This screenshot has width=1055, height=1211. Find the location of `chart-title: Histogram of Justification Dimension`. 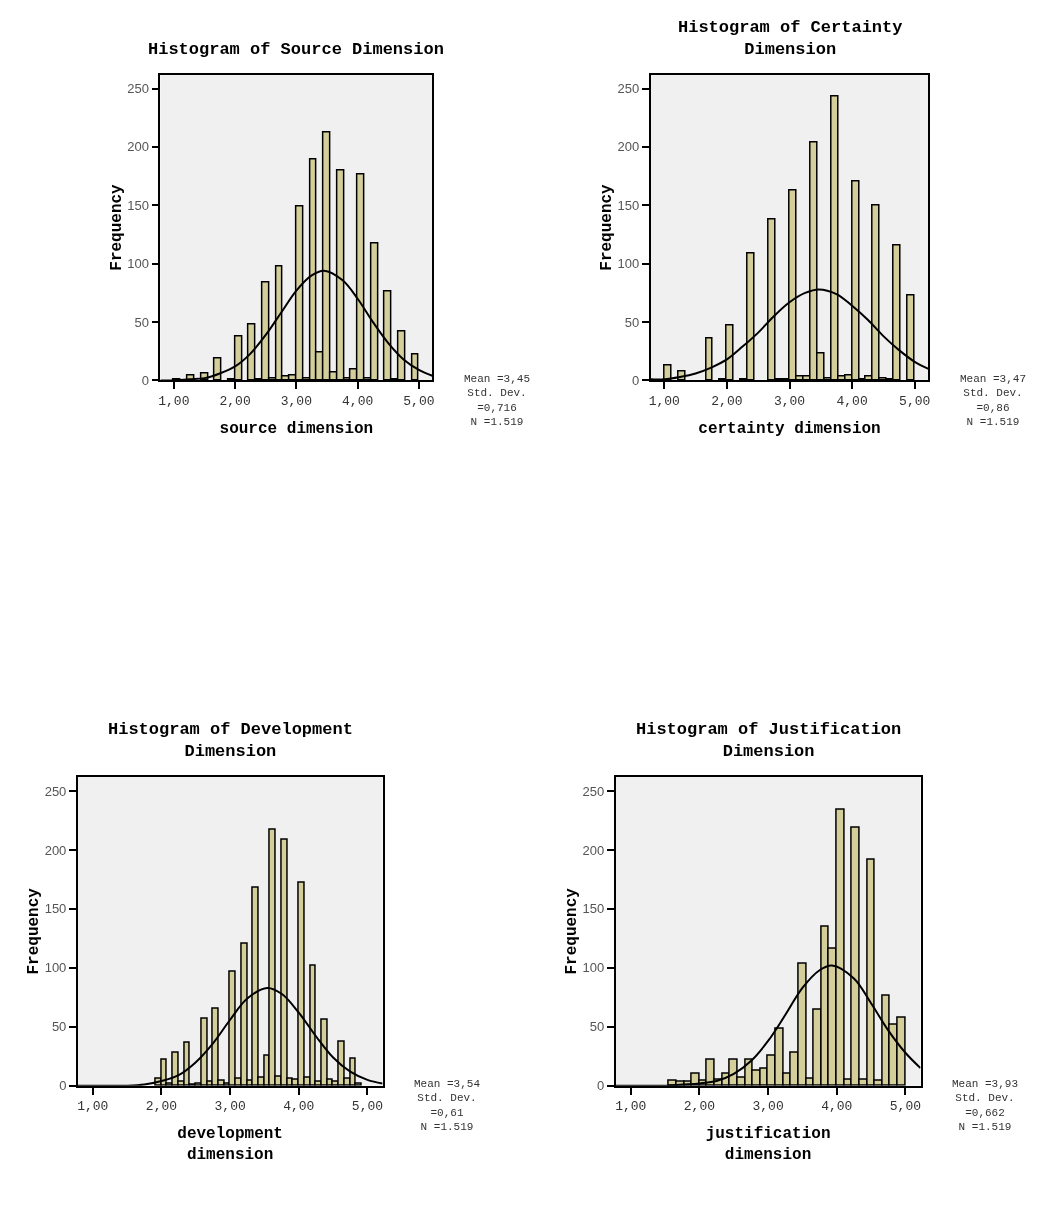

chart-title: Histogram of Justification Dimension is located at coordinates (769, 741).